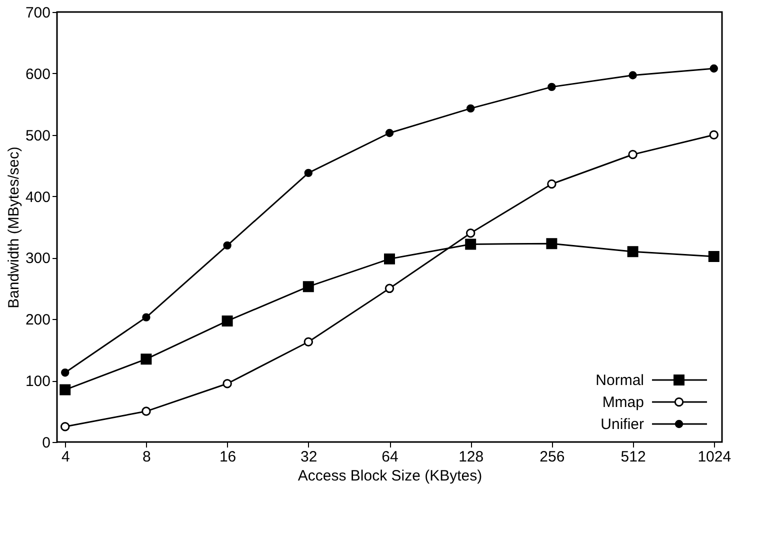 Image resolution: width=761 pixels, height=533 pixels. Describe the element at coordinates (37, 197) in the screenshot. I see `y-tick-label: 400` at that location.